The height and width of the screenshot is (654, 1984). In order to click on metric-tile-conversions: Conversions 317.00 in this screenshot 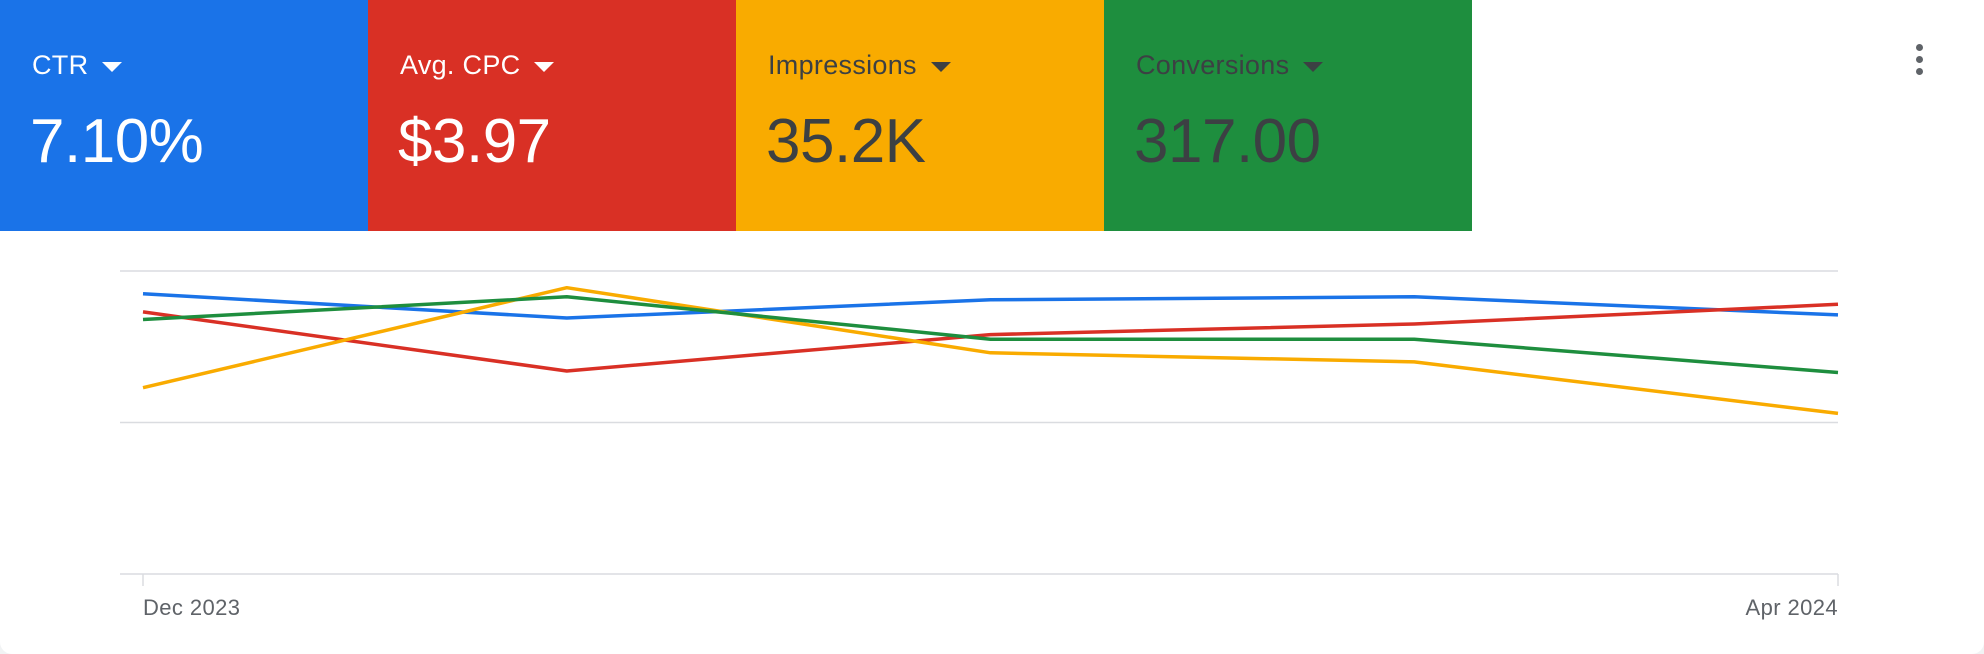, I will do `click(1288, 115)`.